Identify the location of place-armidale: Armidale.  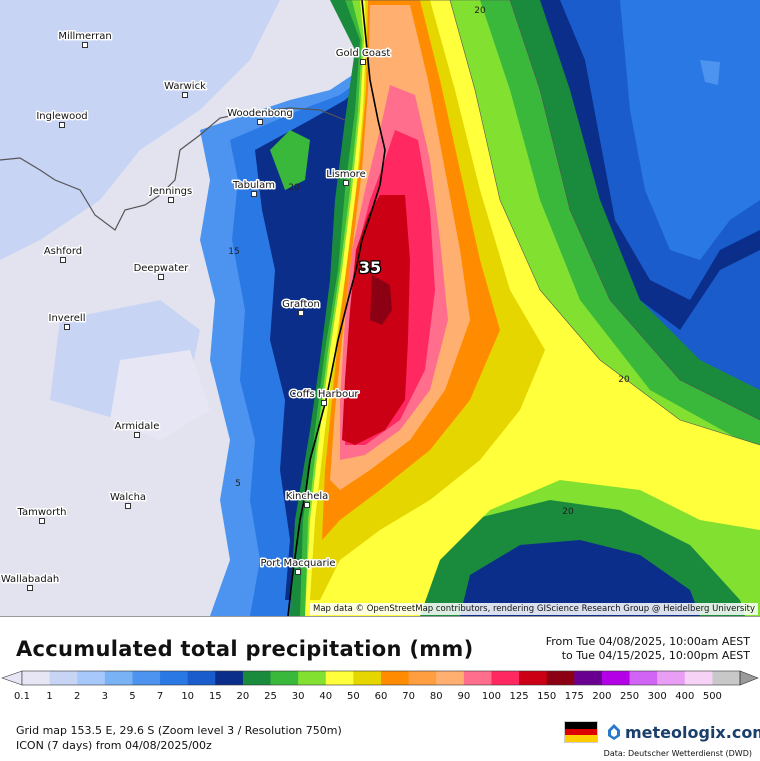
(137, 429).